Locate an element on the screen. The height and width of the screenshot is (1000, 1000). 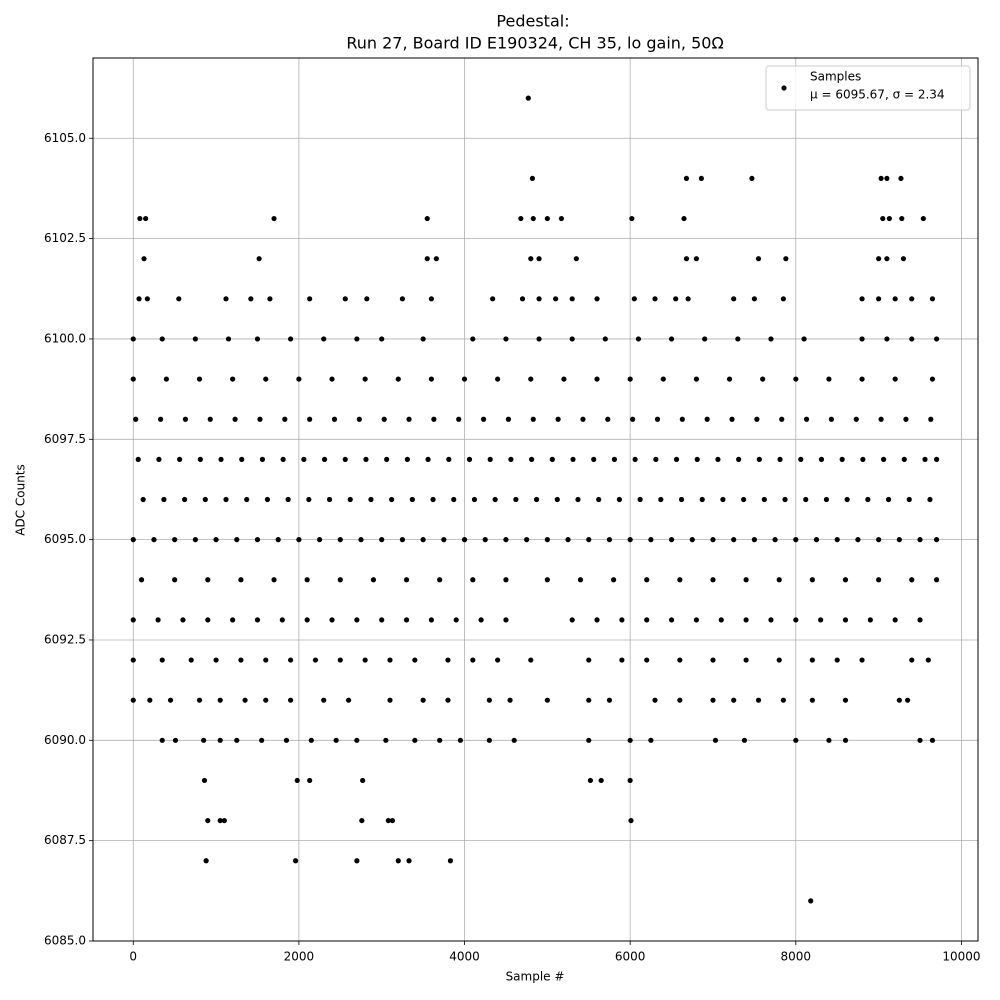
legend: Samples μ = 6095.67, σ = 2.34 is located at coordinates (868, 88).